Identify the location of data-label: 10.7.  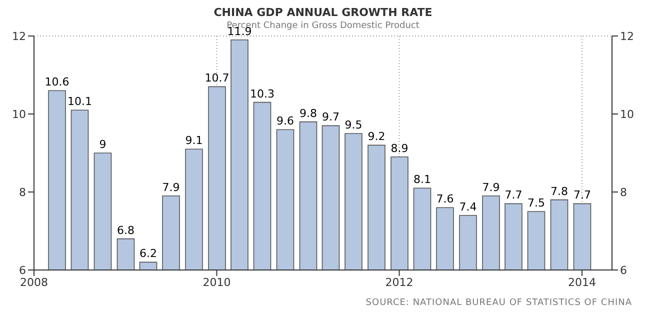
(217, 78).